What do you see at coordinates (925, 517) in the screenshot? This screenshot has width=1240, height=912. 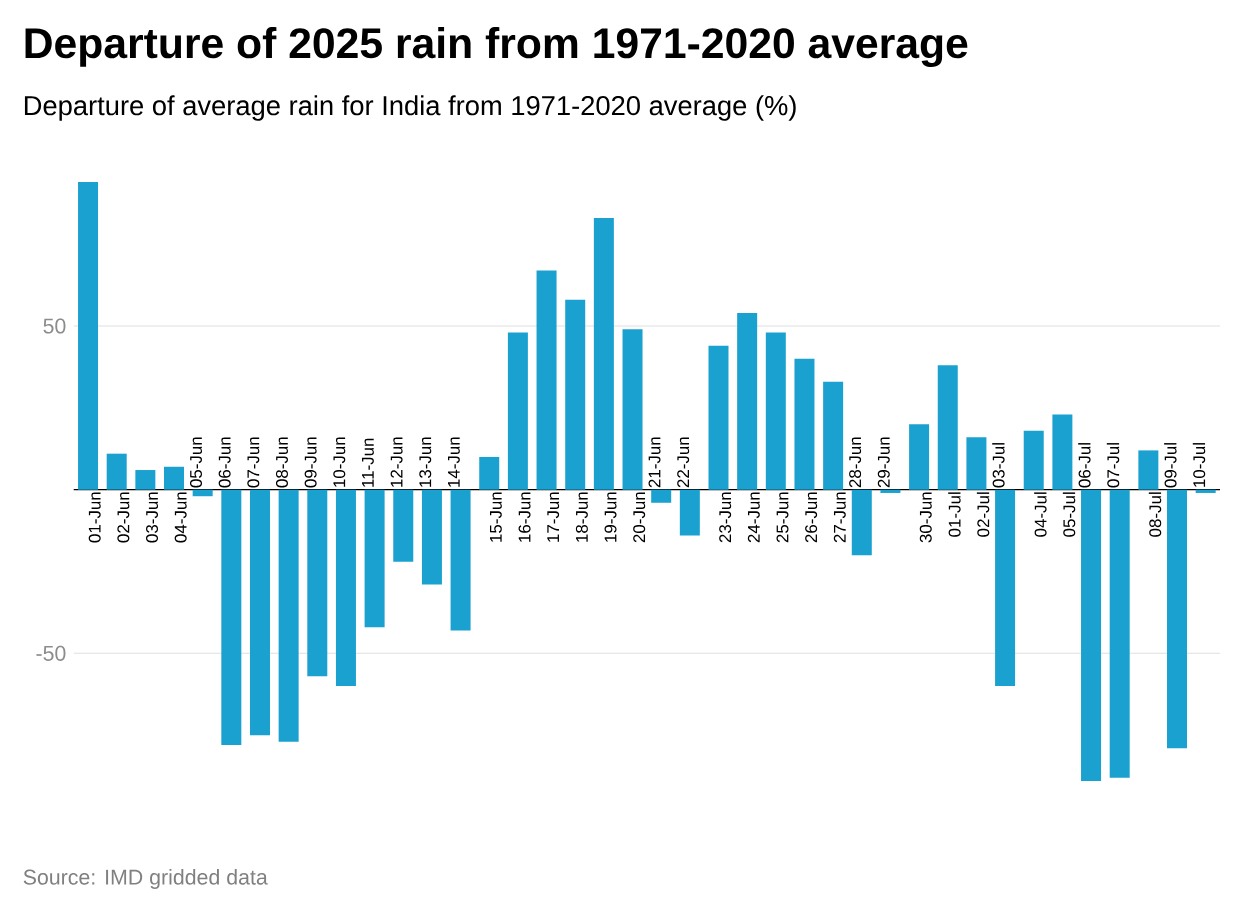 I see `x-tick-label: 30-Jun` at bounding box center [925, 517].